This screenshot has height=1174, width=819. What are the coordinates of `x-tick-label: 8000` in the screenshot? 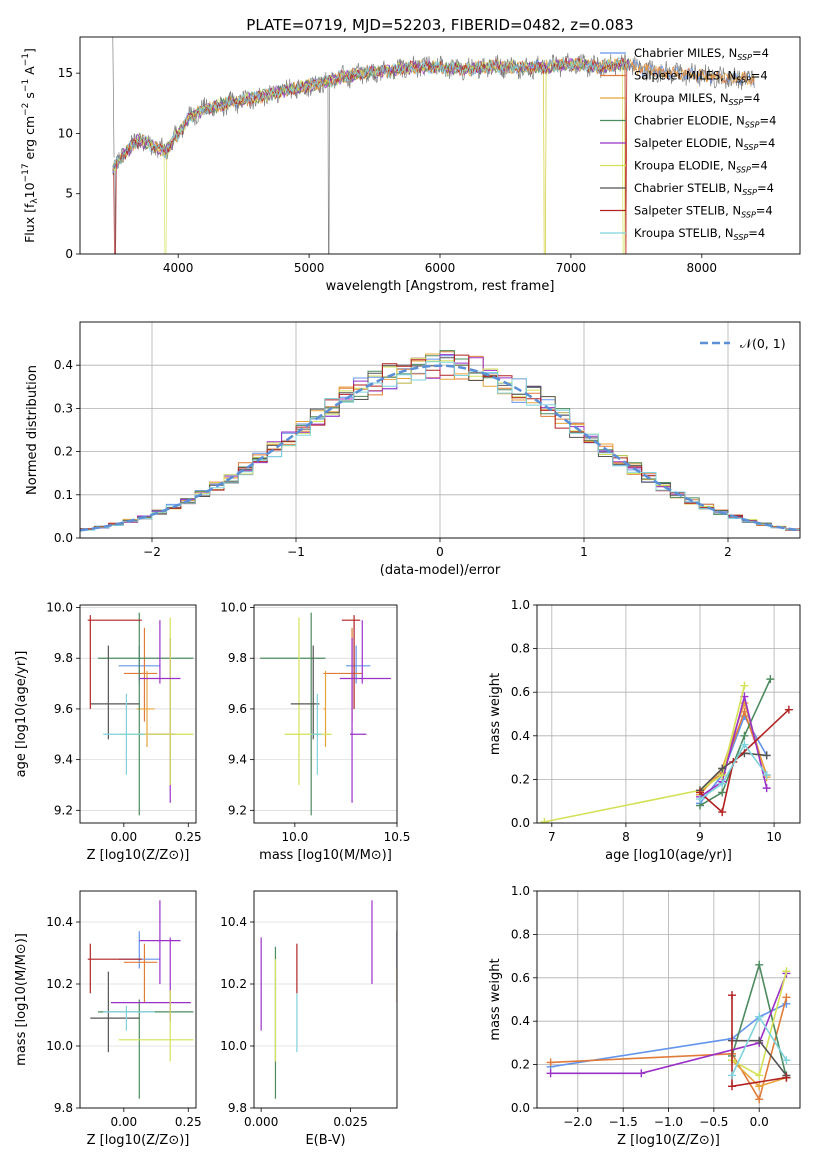 It's located at (702, 268).